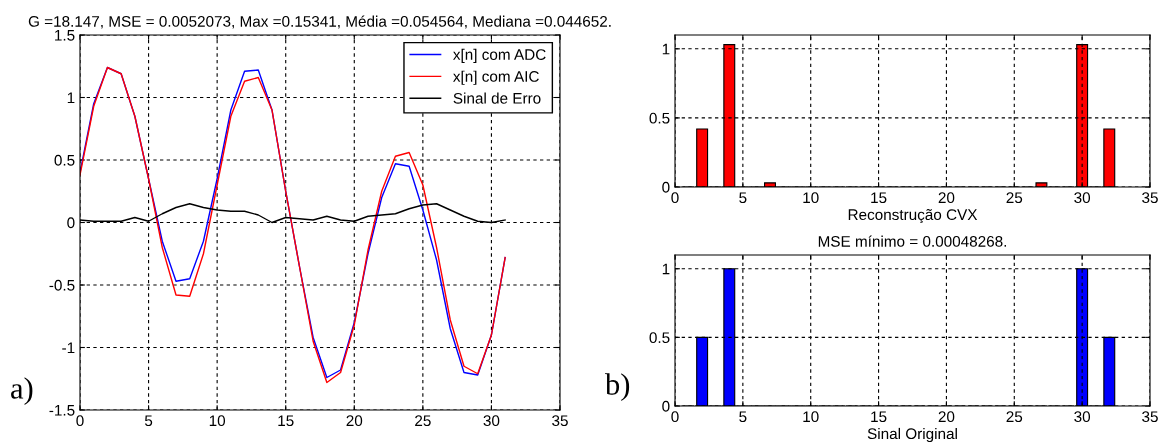 The image size is (1164, 446). I want to click on x-axis-title: Sinal Original, so click(912, 435).